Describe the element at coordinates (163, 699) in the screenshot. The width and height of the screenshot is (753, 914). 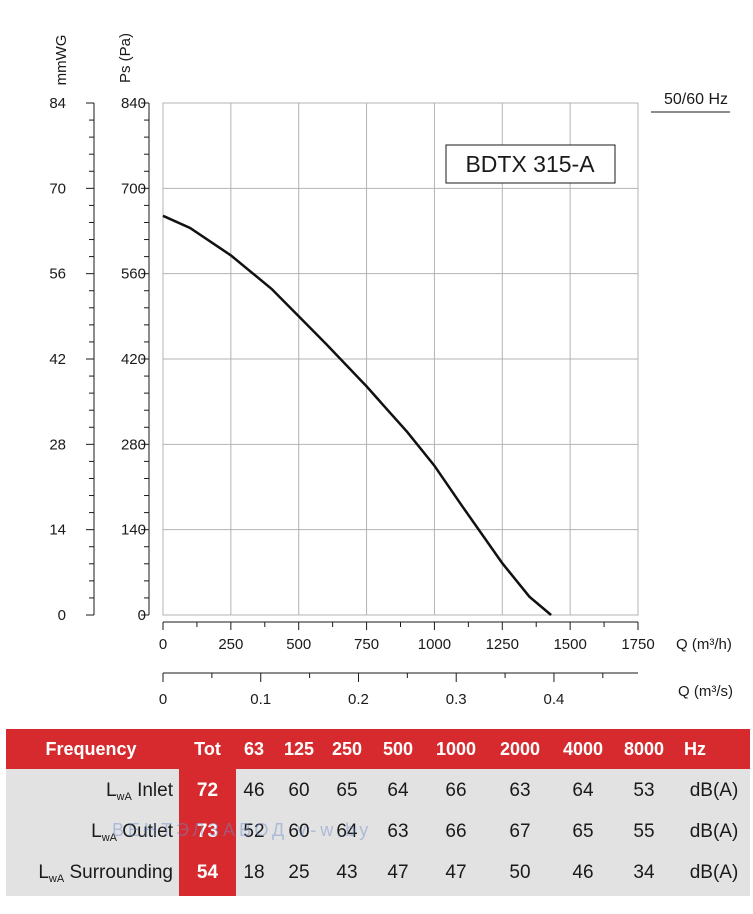
I see `x2-tick-label: 0` at that location.